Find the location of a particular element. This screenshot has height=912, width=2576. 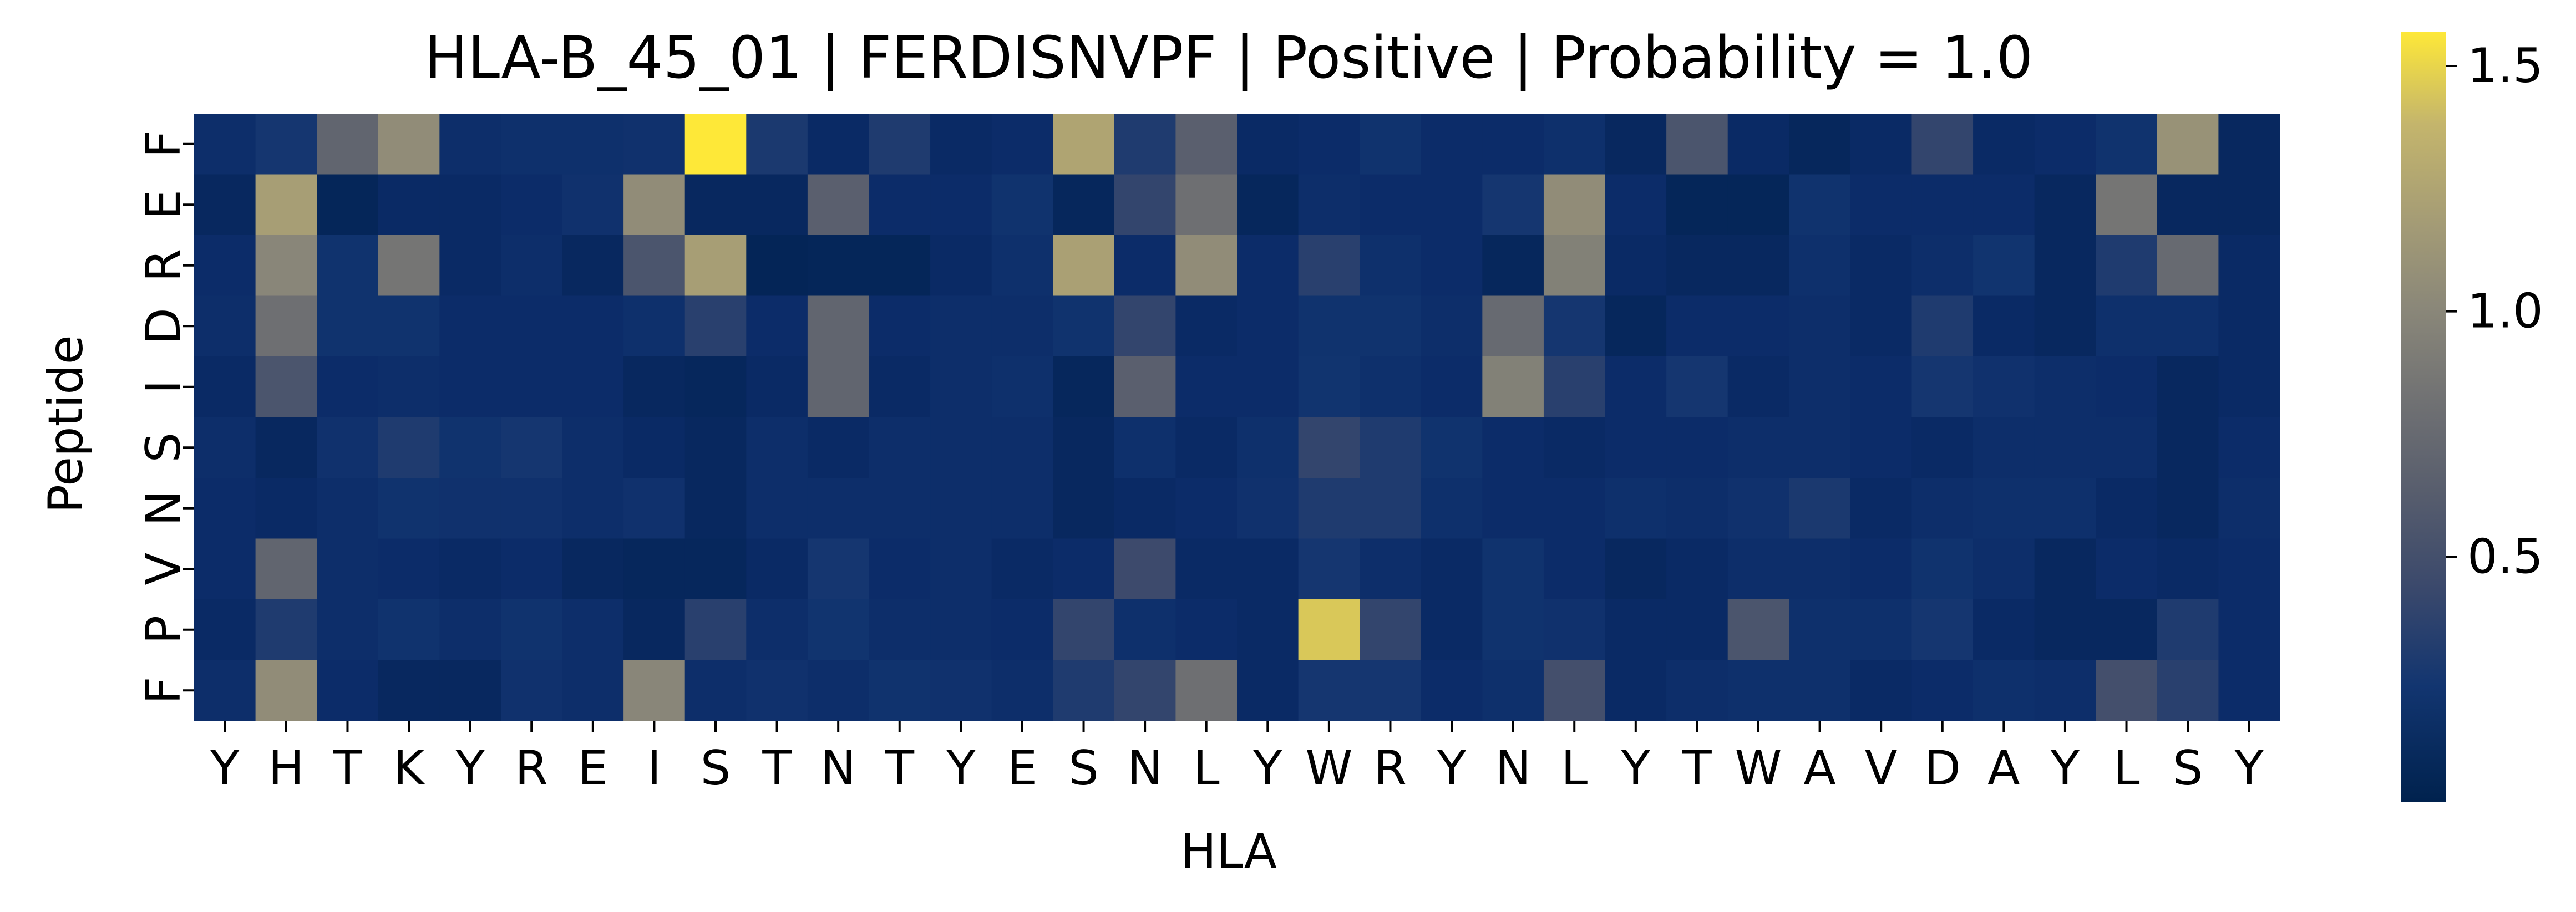

x-tick-label: L is located at coordinates (1206, 768).